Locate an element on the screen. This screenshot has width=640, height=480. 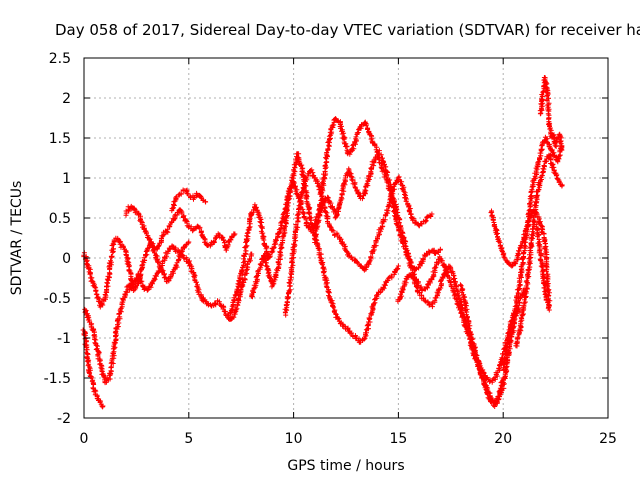
x-tick-label: 25 is located at coordinates (608, 439).